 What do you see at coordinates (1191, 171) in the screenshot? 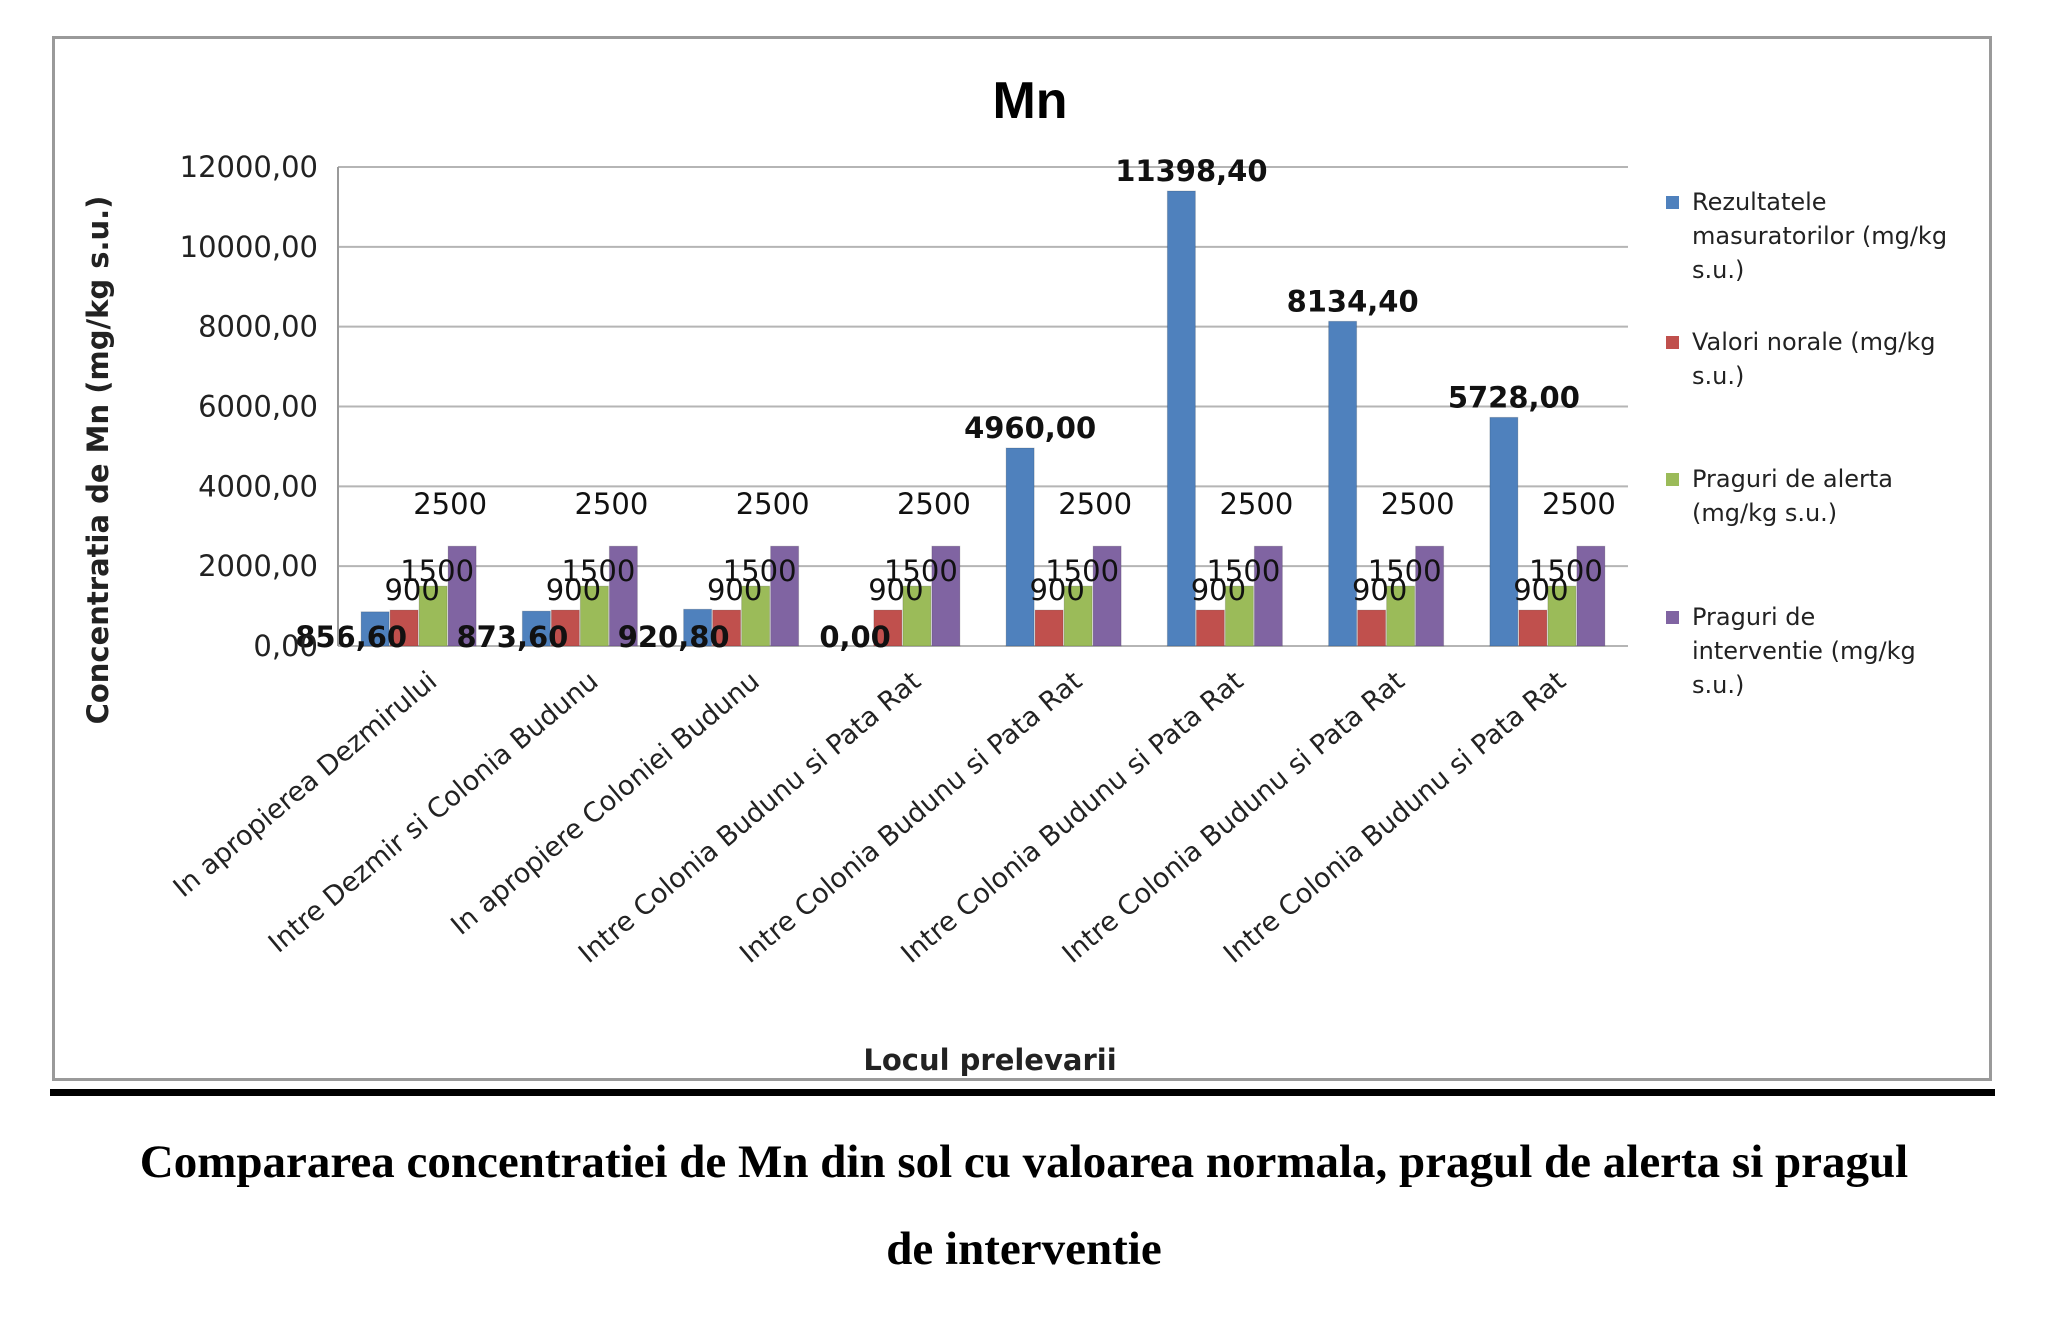
I see `data-label-measured: 11398,40` at bounding box center [1191, 171].